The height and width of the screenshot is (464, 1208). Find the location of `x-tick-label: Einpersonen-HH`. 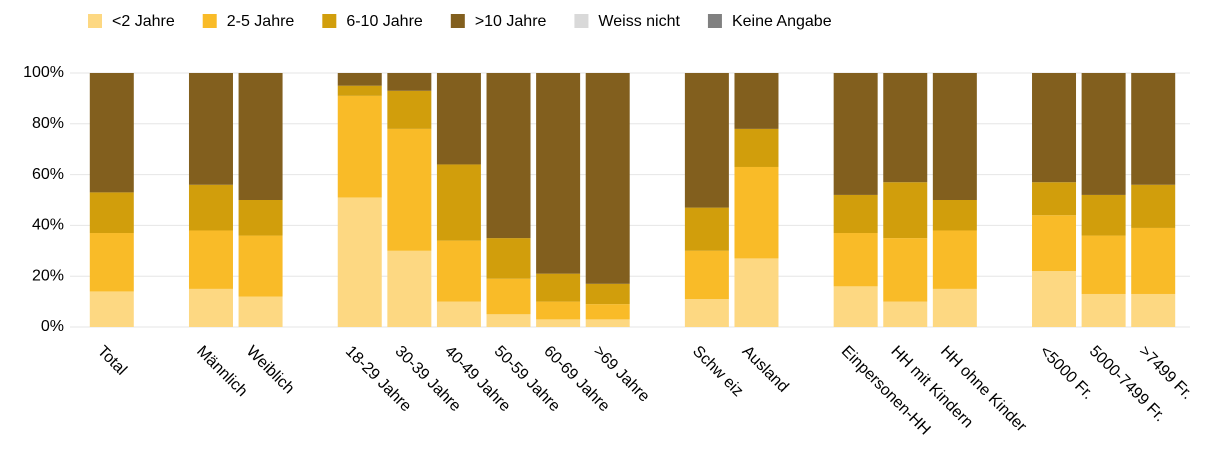

x-tick-label: Einpersonen-HH is located at coordinates (886, 391).